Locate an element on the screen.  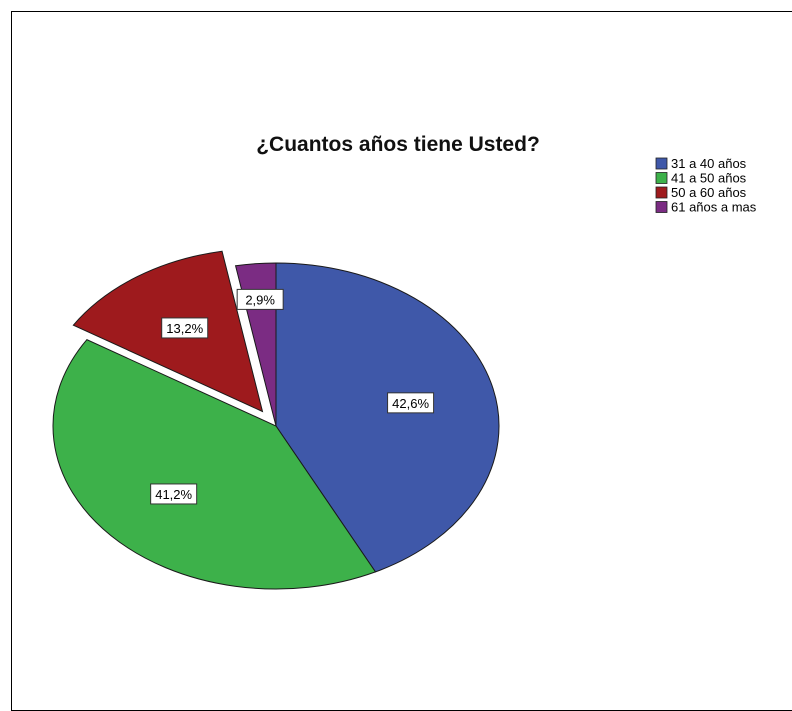
legend-label: 41 a 50 años is located at coordinates (709, 178).